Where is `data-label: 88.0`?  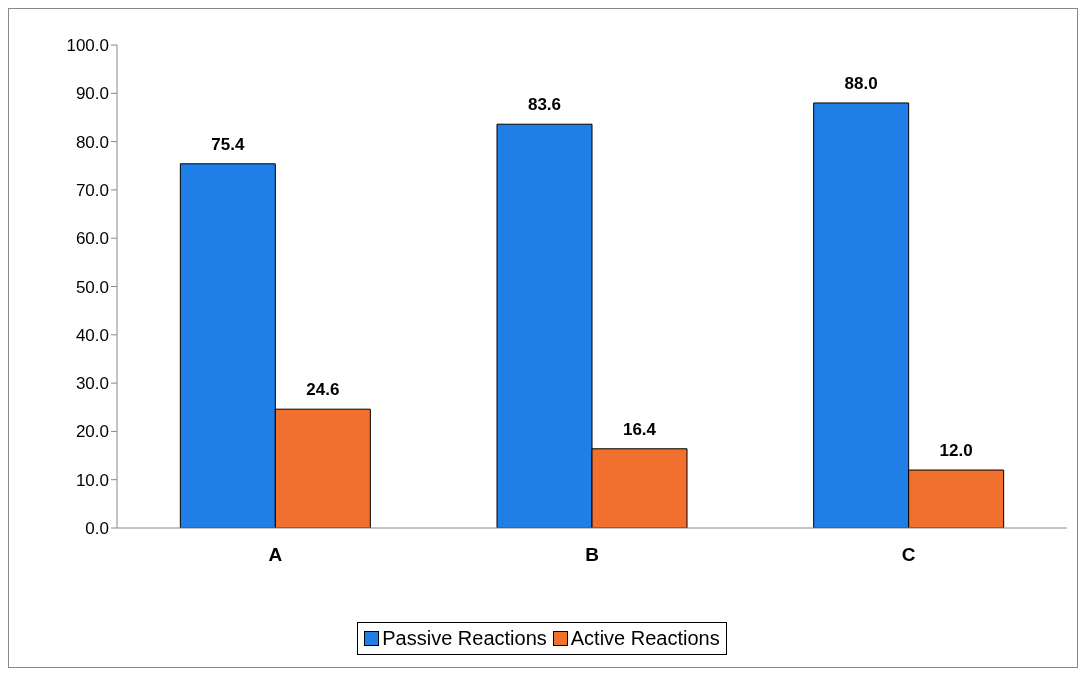
data-label: 88.0 is located at coordinates (861, 83).